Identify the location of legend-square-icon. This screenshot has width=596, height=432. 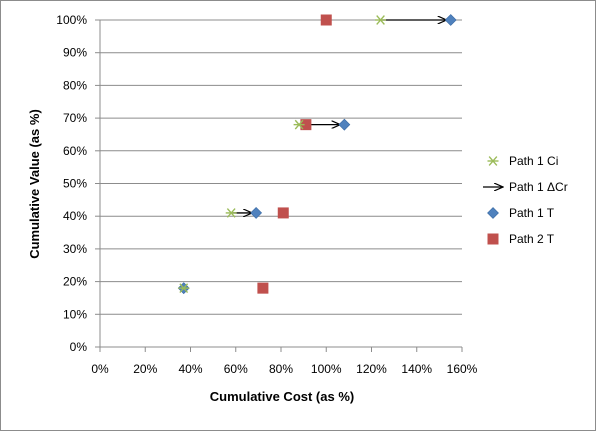
(493, 239).